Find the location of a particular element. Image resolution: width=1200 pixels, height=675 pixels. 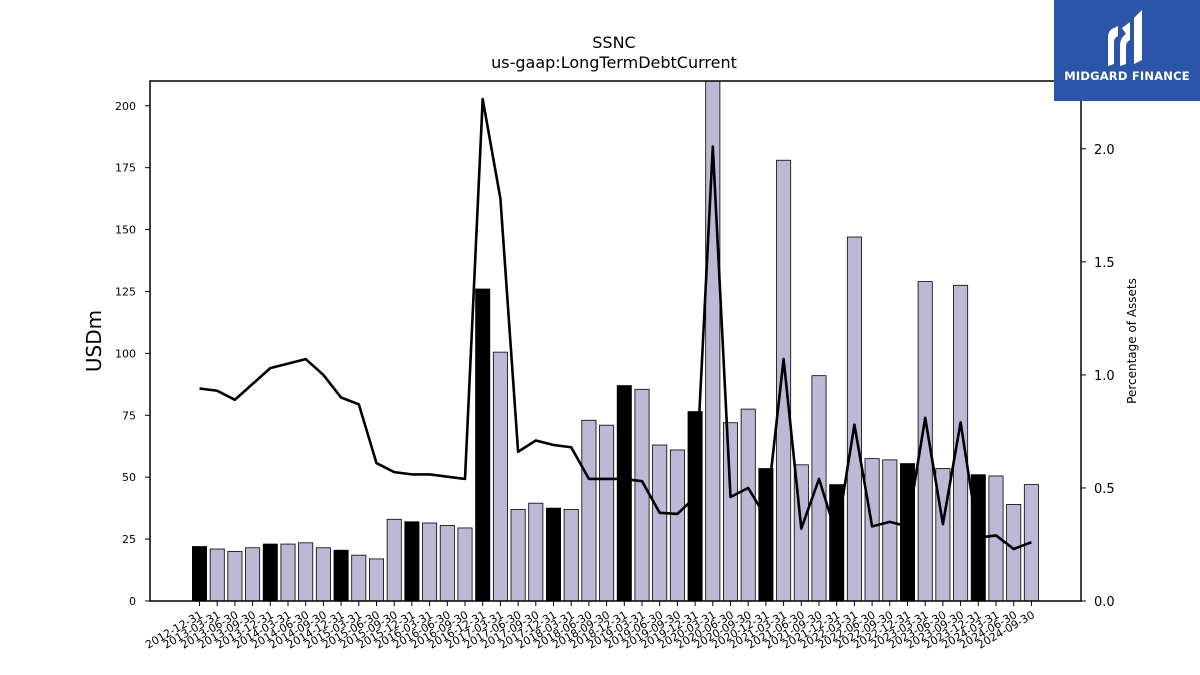

y-tick-label: 0 is located at coordinates (132, 601).